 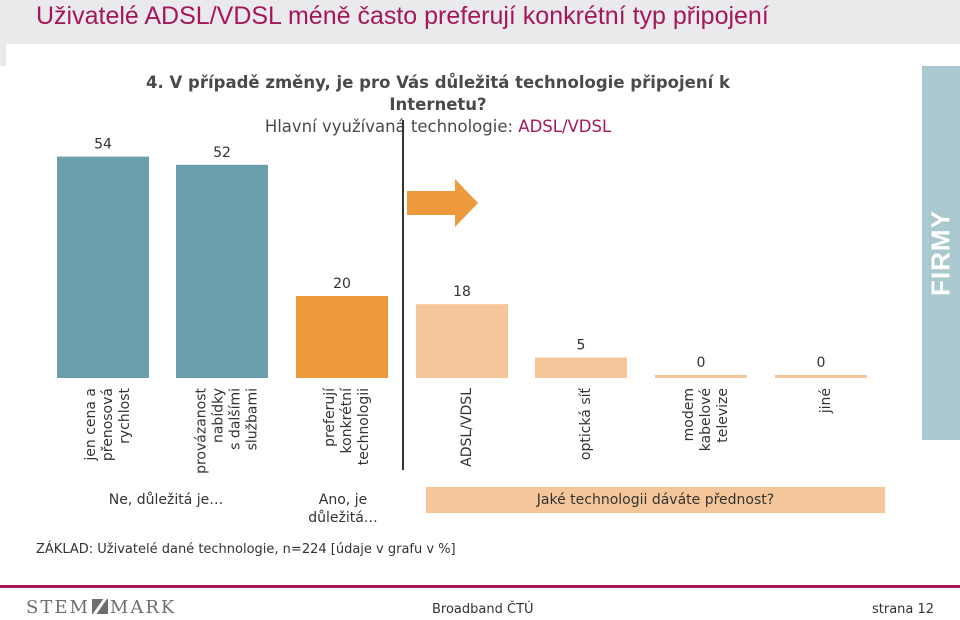 What do you see at coordinates (689, 414) in the screenshot?
I see `category-label-line: modem` at bounding box center [689, 414].